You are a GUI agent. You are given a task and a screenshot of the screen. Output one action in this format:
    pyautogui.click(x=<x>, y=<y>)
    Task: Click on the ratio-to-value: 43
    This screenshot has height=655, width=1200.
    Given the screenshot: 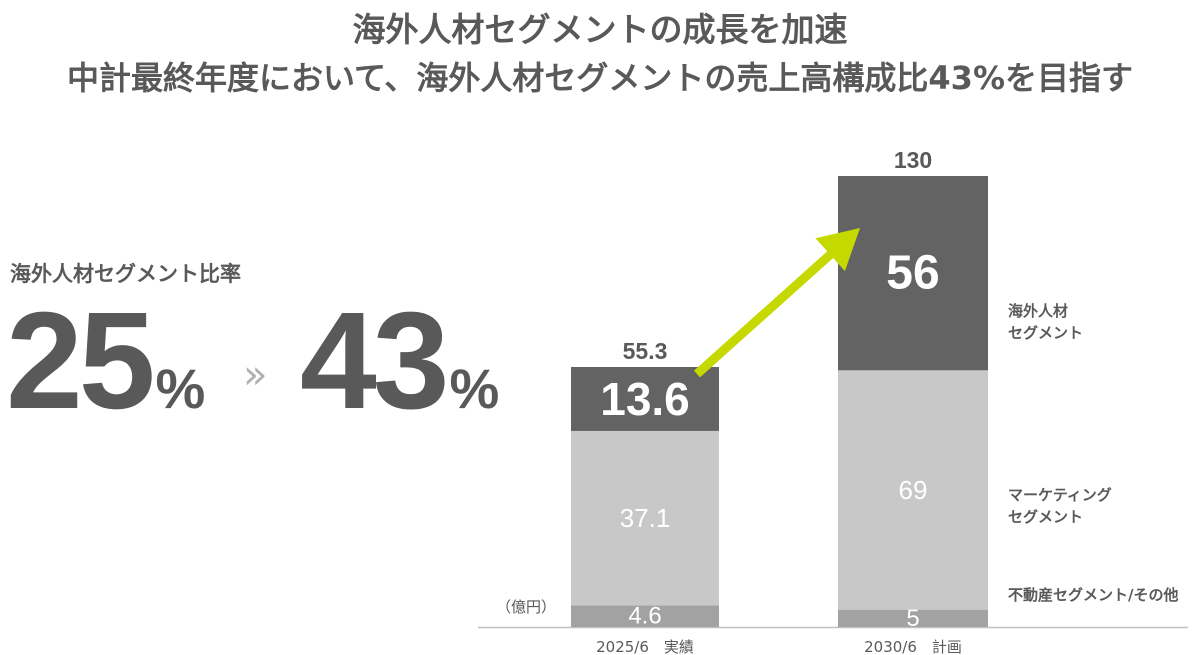 What is the action you would take?
    pyautogui.click(x=374, y=361)
    